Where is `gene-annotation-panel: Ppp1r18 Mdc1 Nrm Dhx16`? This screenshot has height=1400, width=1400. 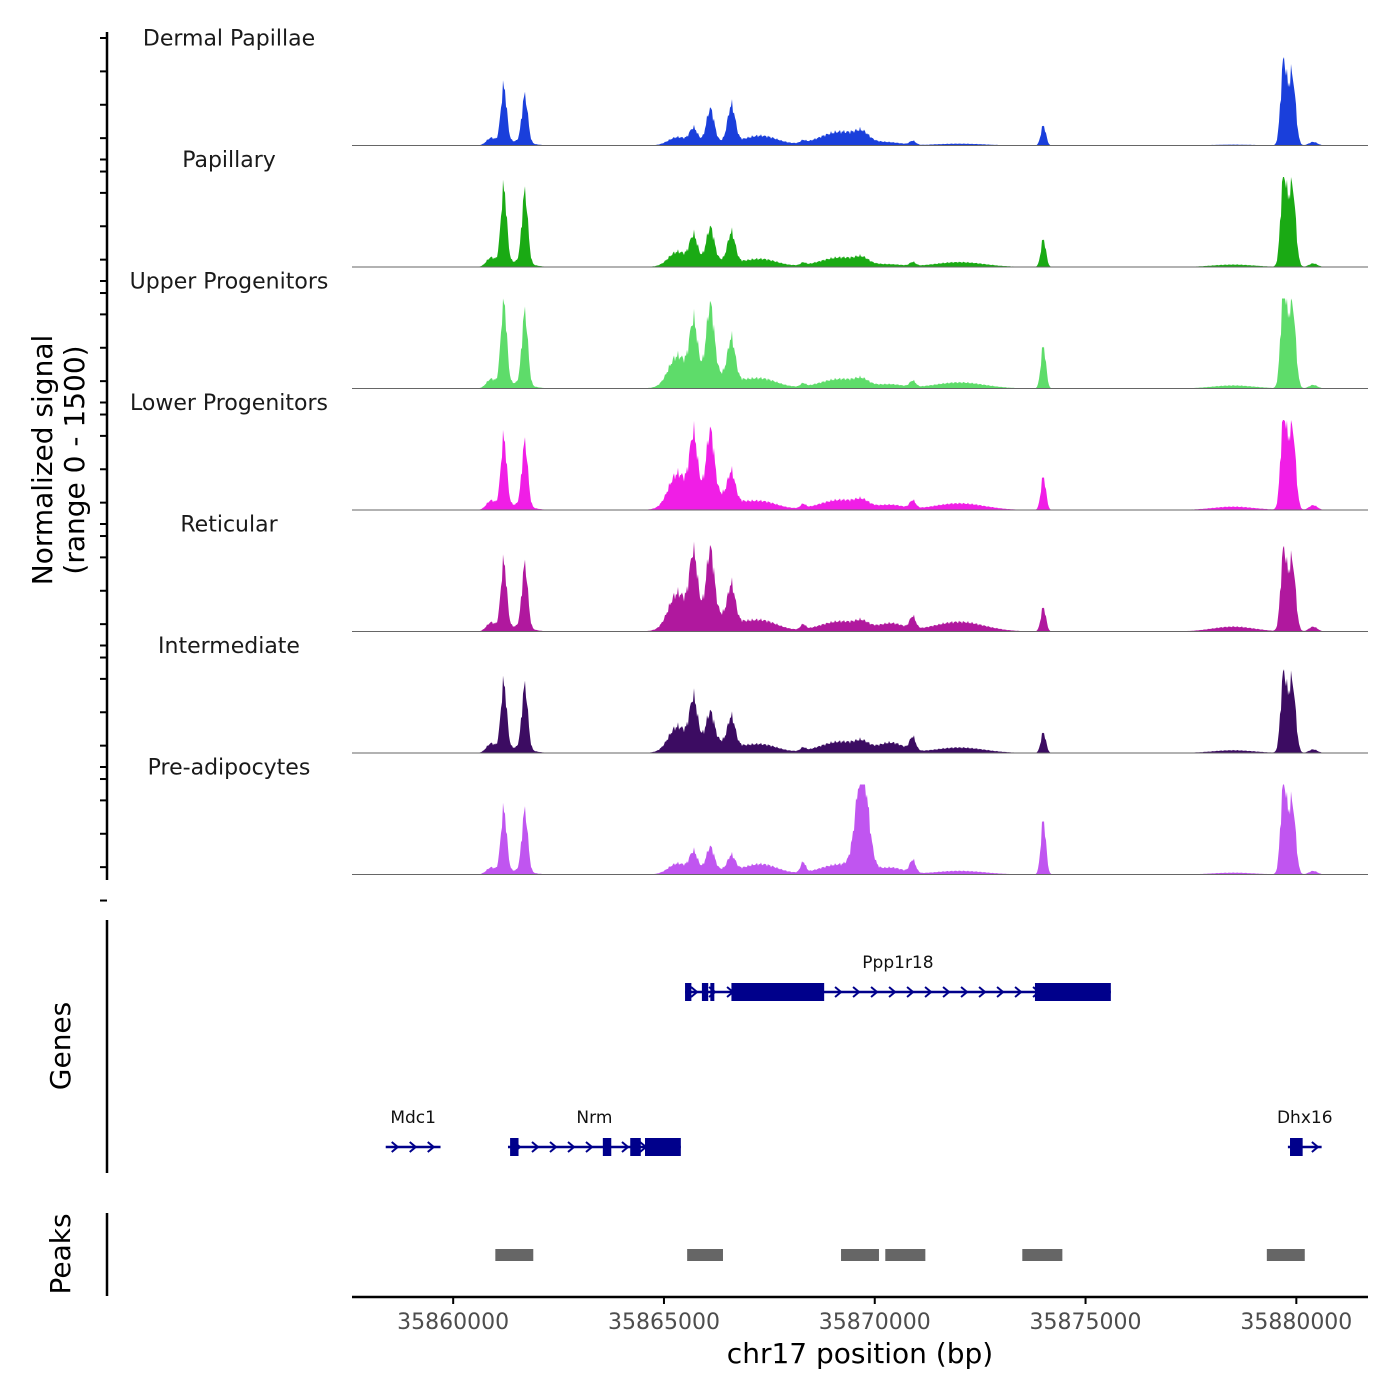
gene-annotation-panel: Ppp1r18 Mdc1 Nrm Dhx16 is located at coordinates (859, 1054).